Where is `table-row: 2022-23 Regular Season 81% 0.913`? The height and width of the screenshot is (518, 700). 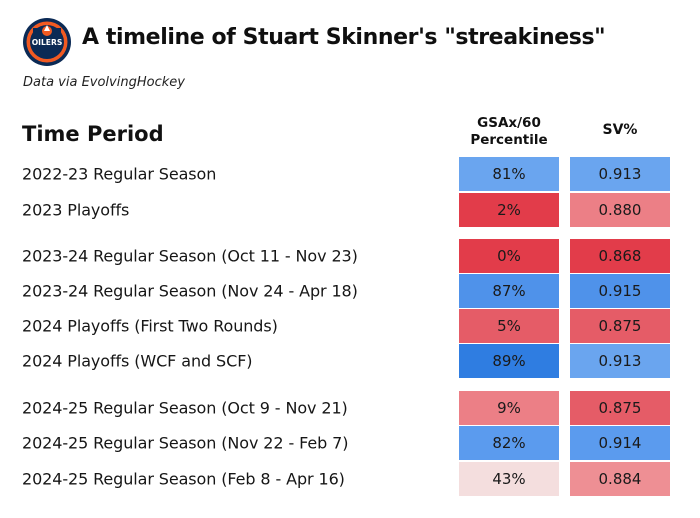 table-row: 2022-23 Regular Season 81% 0.913 is located at coordinates (350, 174).